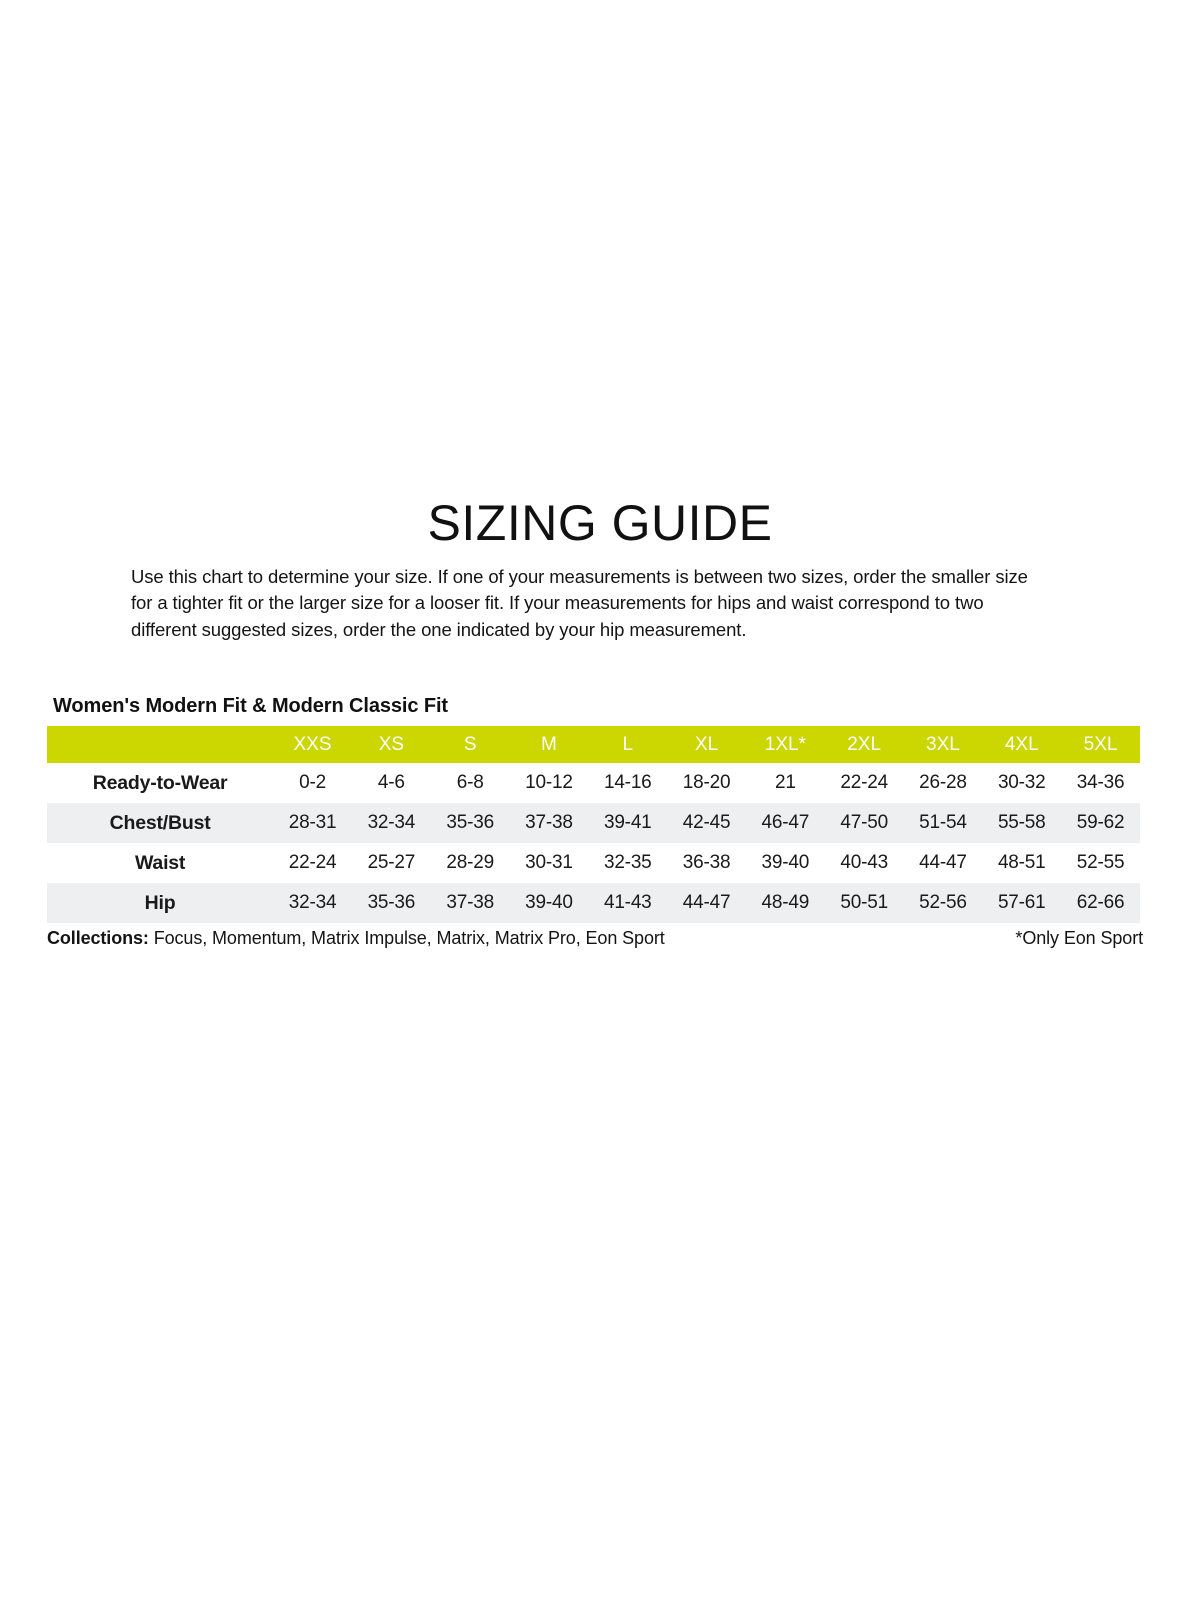 This screenshot has width=1200, height=1600. I want to click on cell-value: 62-66, so click(1100, 902).